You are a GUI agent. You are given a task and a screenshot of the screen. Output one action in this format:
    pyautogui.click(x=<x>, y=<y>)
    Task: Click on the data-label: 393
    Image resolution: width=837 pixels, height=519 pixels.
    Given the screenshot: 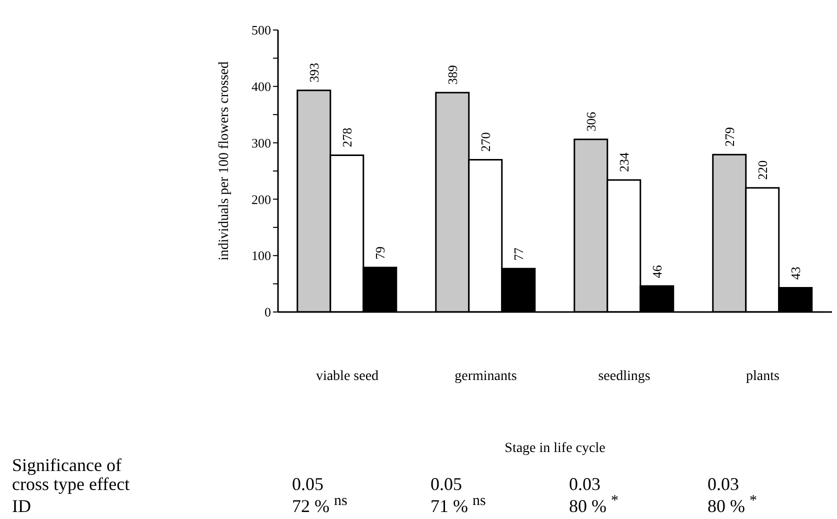 What is the action you would take?
    pyautogui.click(x=314, y=72)
    